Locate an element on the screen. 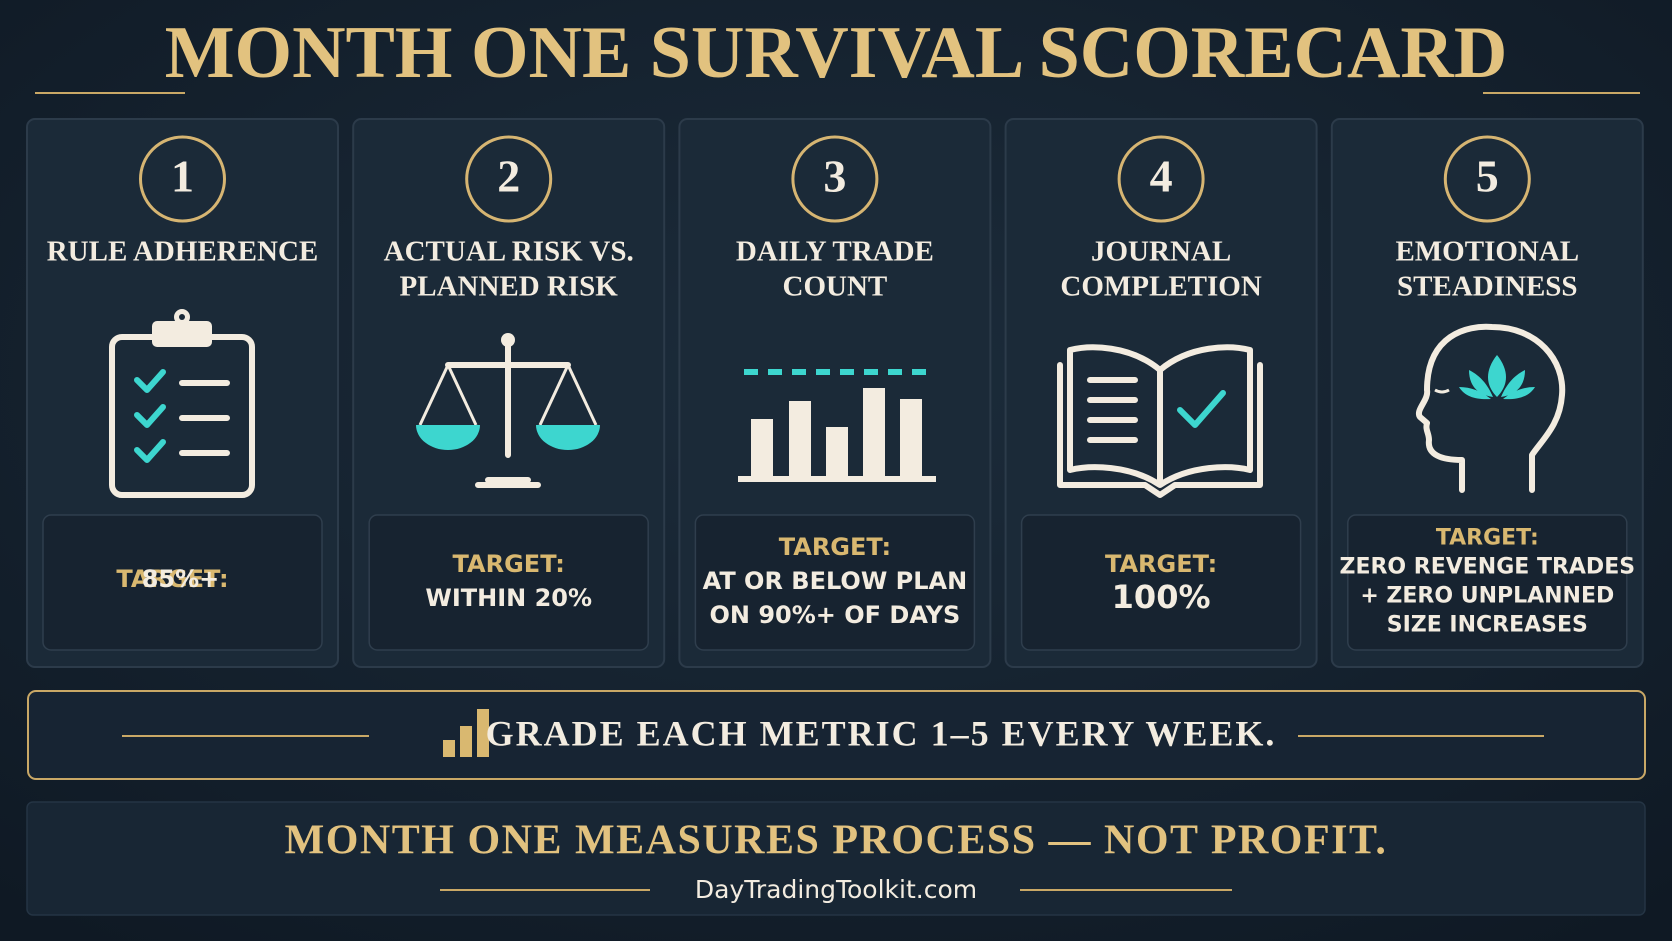 The height and width of the screenshot is (941, 1672). target-value: ON 90%+ OF DAYS is located at coordinates (835, 615).